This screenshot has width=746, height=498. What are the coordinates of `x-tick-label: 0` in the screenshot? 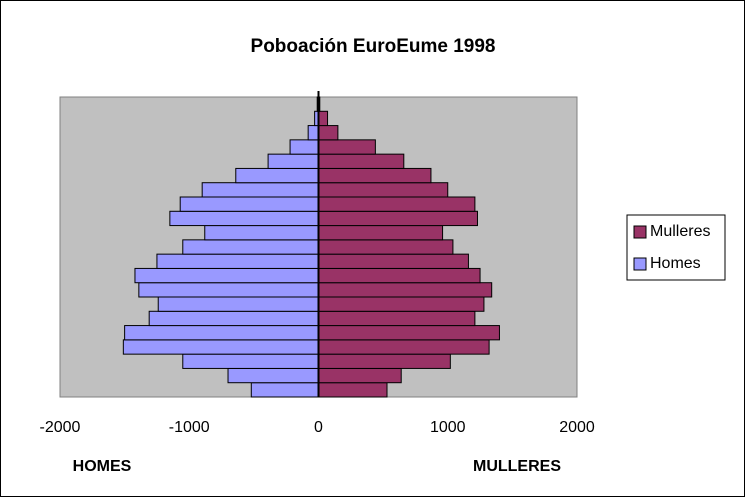 It's located at (318, 427).